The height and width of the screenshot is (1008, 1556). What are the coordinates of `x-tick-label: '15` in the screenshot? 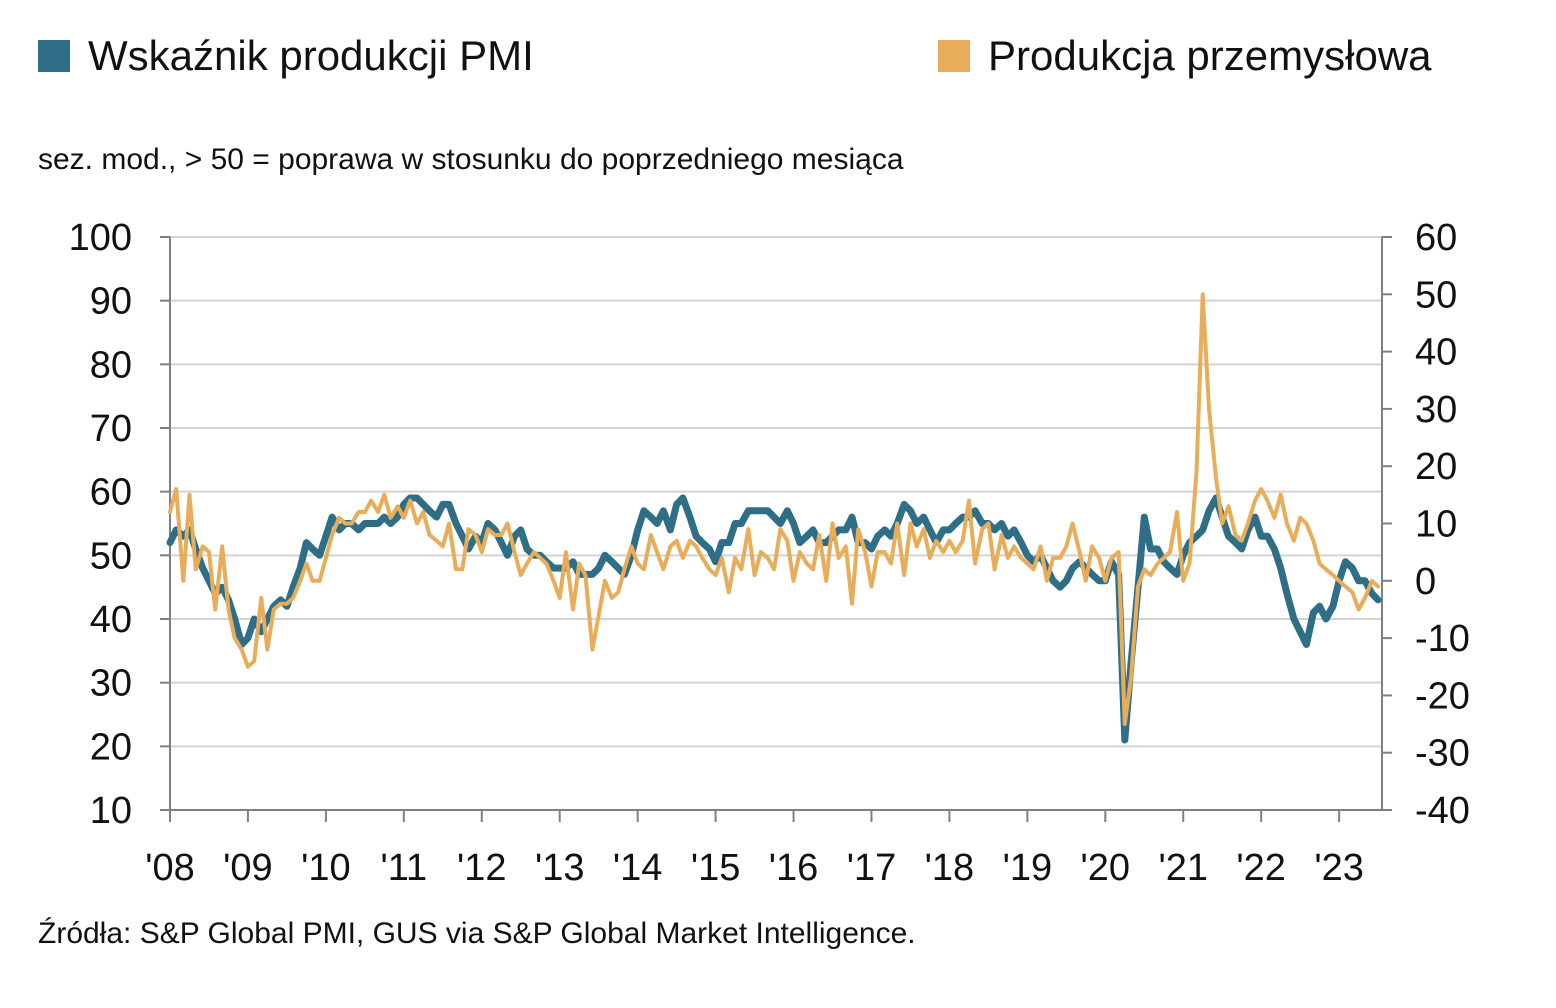 It's located at (716, 868).